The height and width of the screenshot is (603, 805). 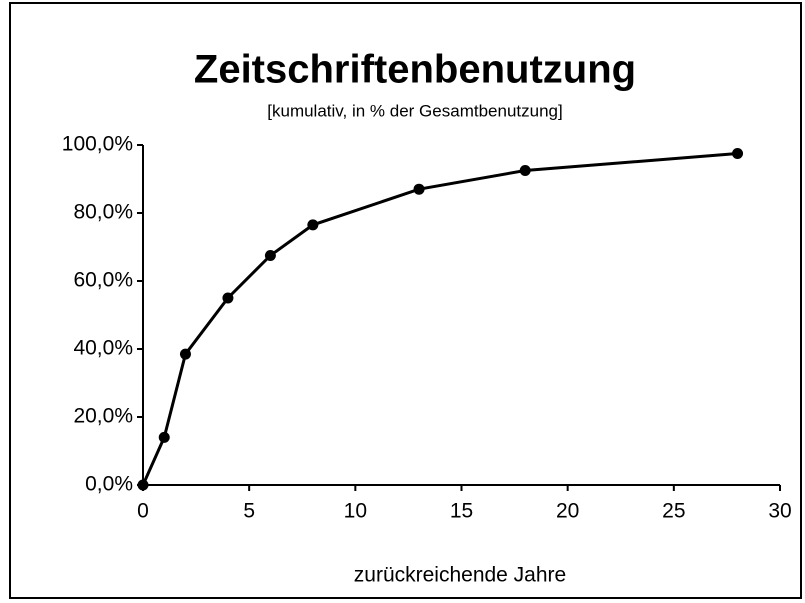 What do you see at coordinates (103, 348) in the screenshot?
I see `y-tick-label: 40,0%` at bounding box center [103, 348].